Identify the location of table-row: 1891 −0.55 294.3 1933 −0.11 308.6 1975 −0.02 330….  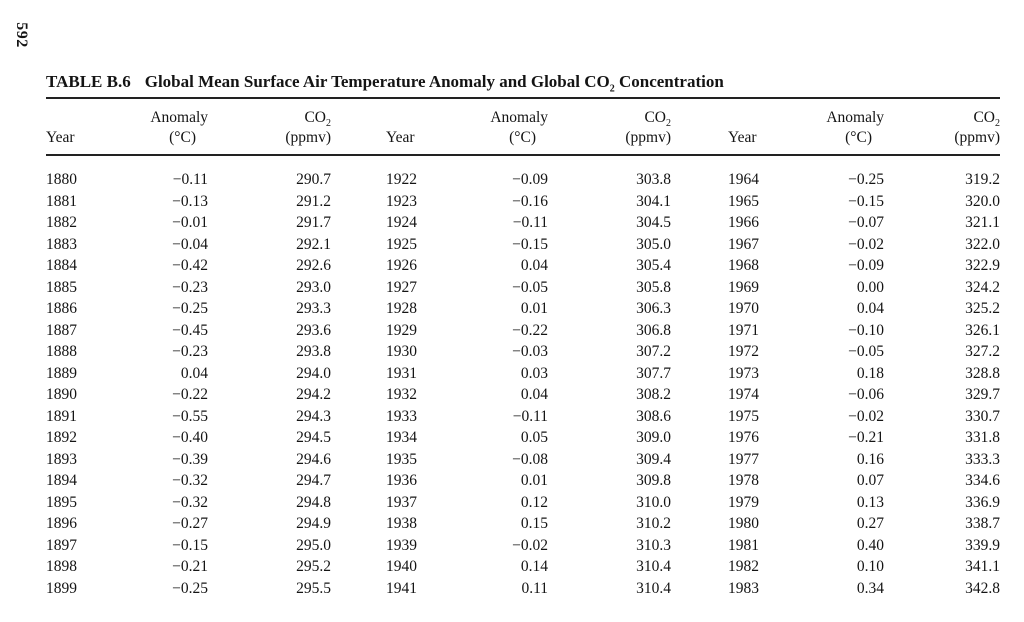
(523, 417).